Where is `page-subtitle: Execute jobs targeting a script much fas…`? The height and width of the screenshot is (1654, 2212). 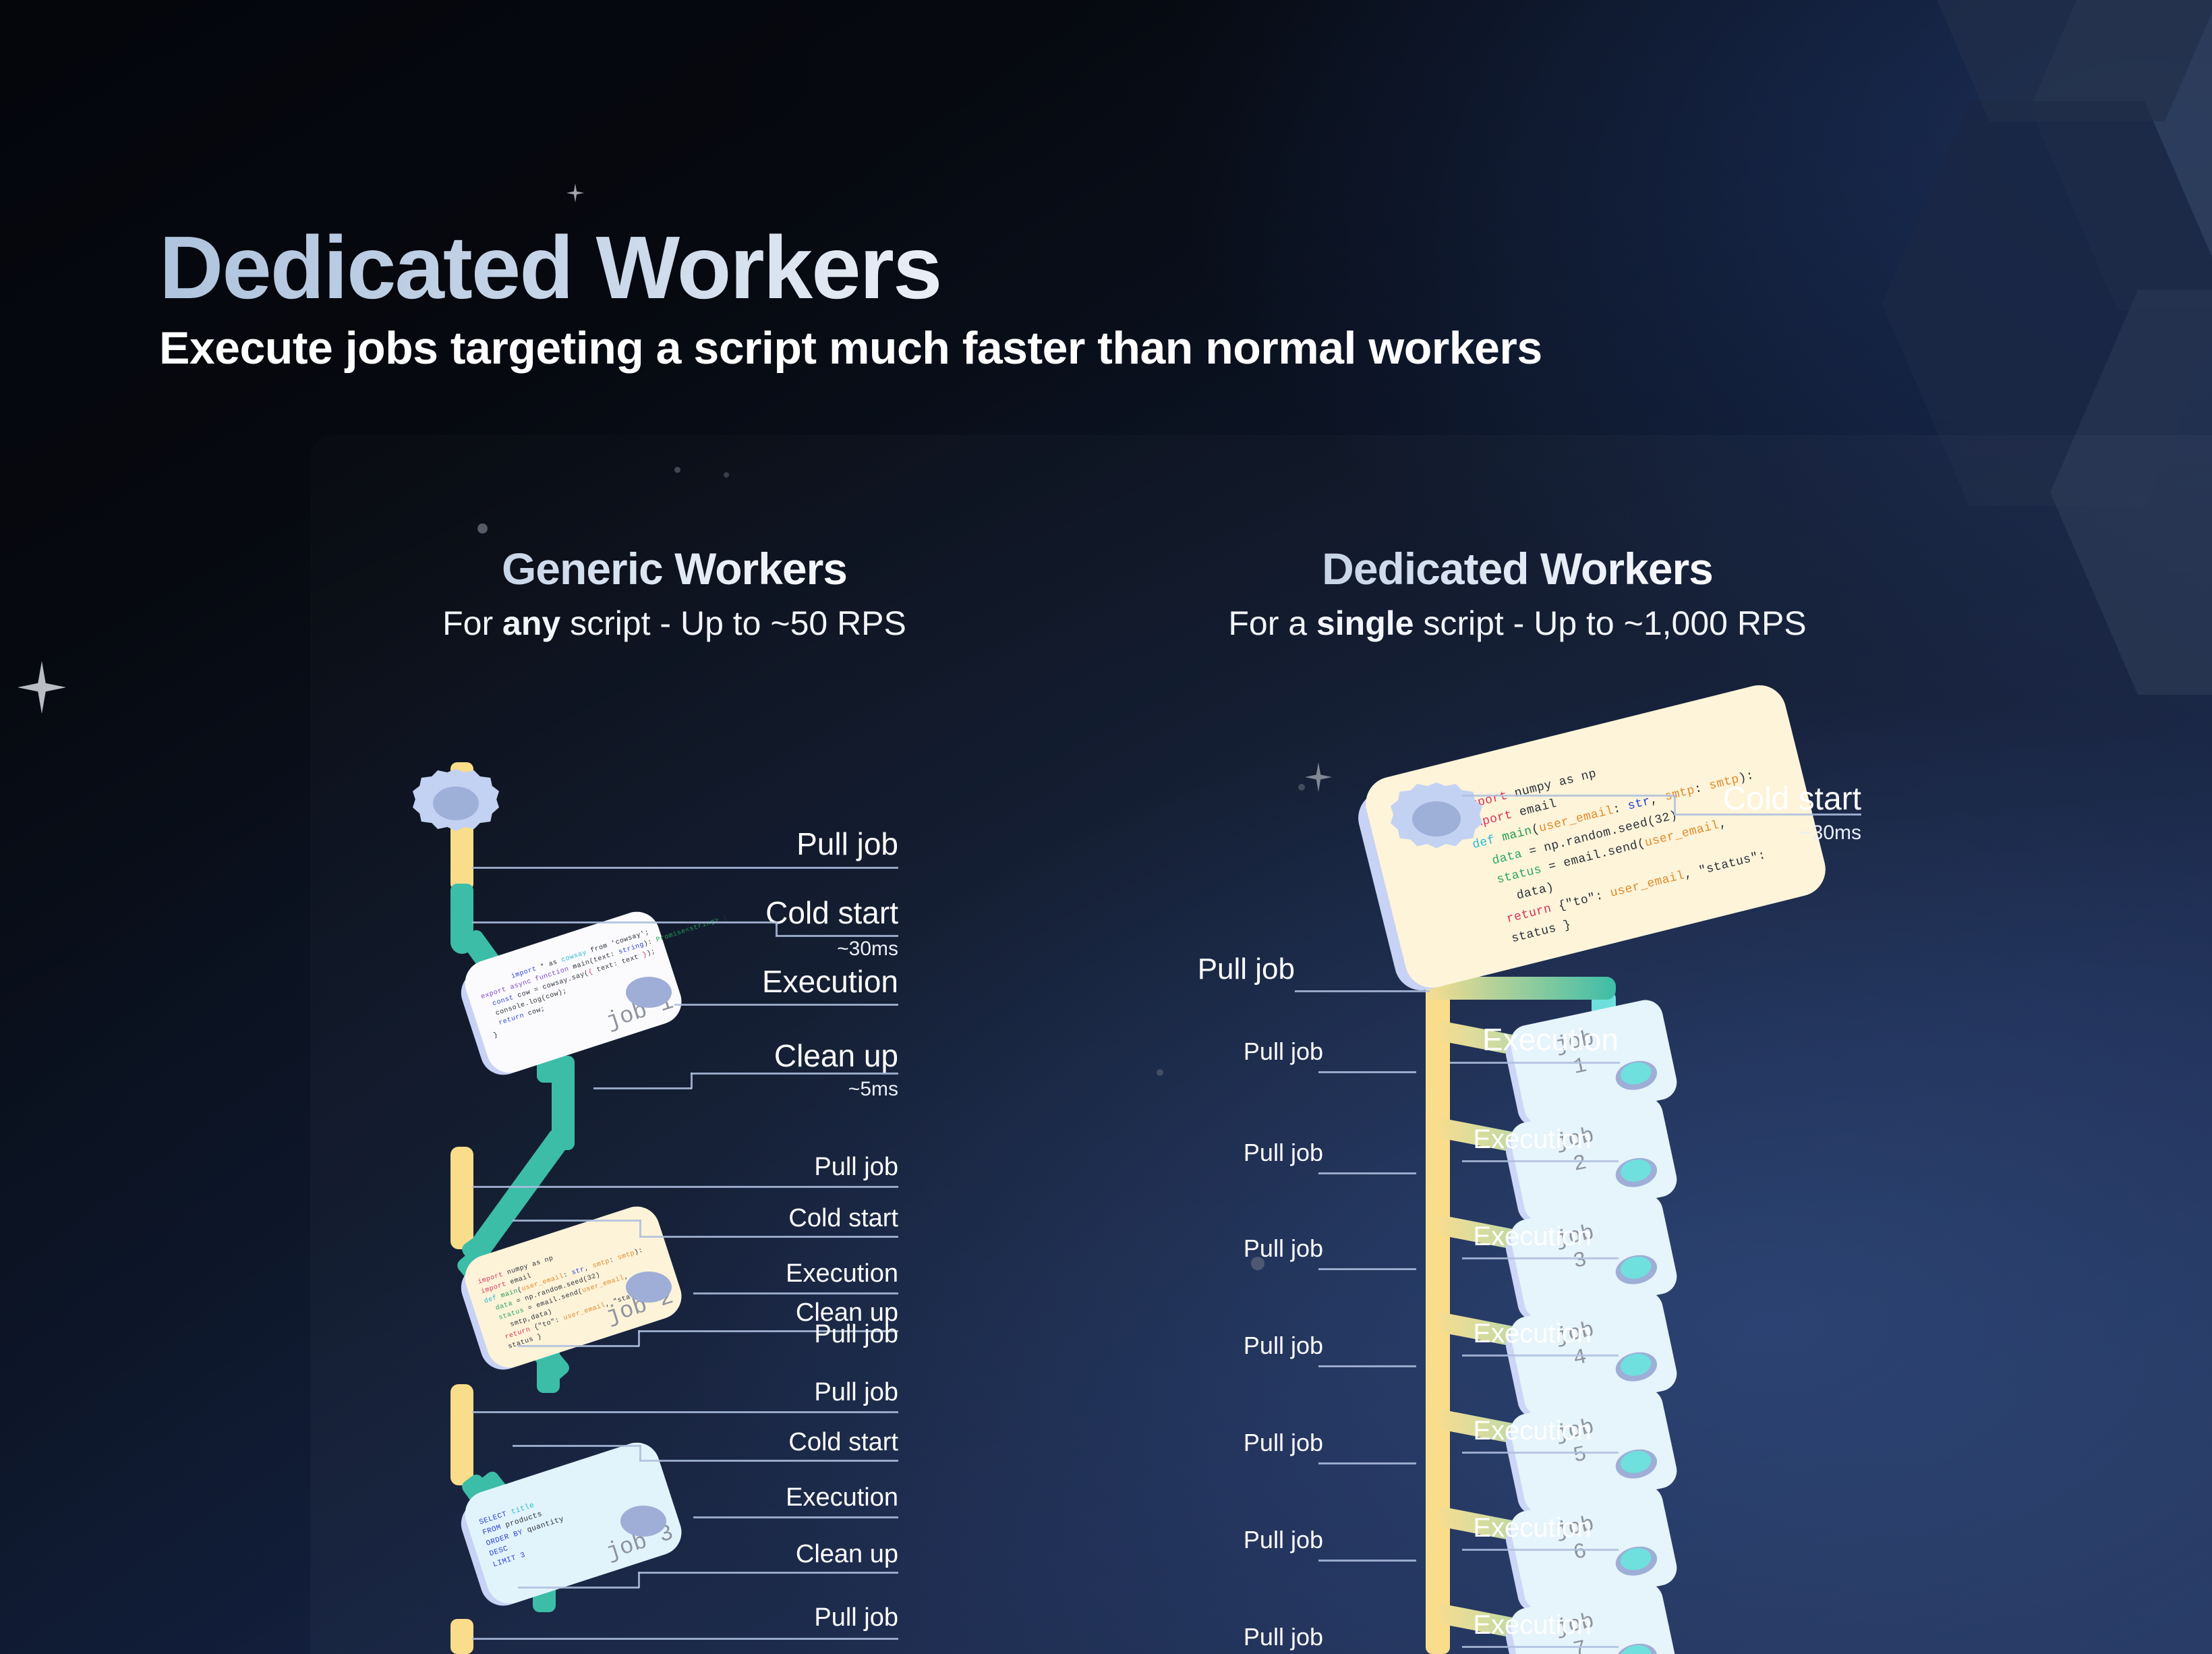
page-subtitle: Execute jobs targeting a script much fas… is located at coordinates (850, 348).